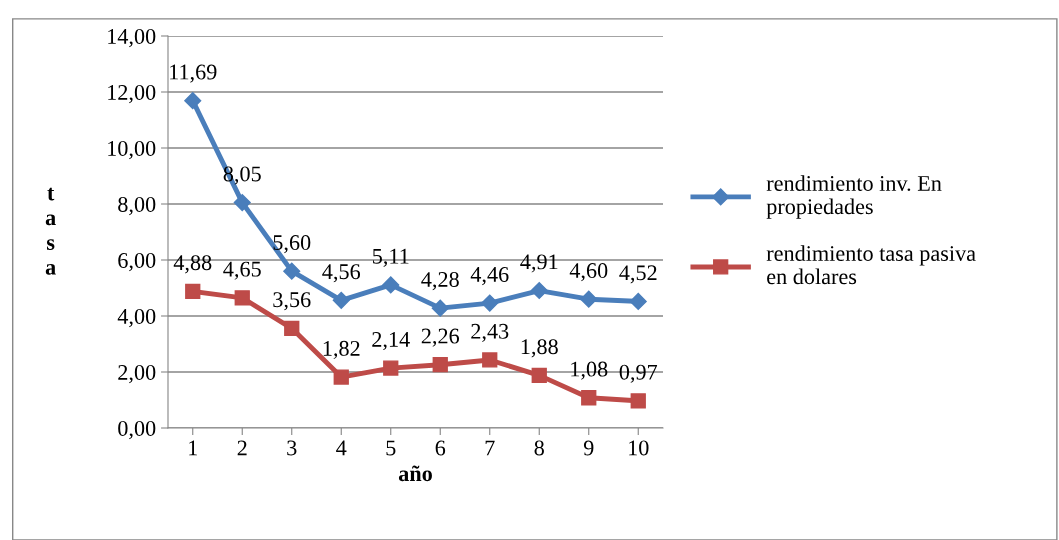  What do you see at coordinates (341, 273) in the screenshot?
I see `data-label: 4,56` at bounding box center [341, 273].